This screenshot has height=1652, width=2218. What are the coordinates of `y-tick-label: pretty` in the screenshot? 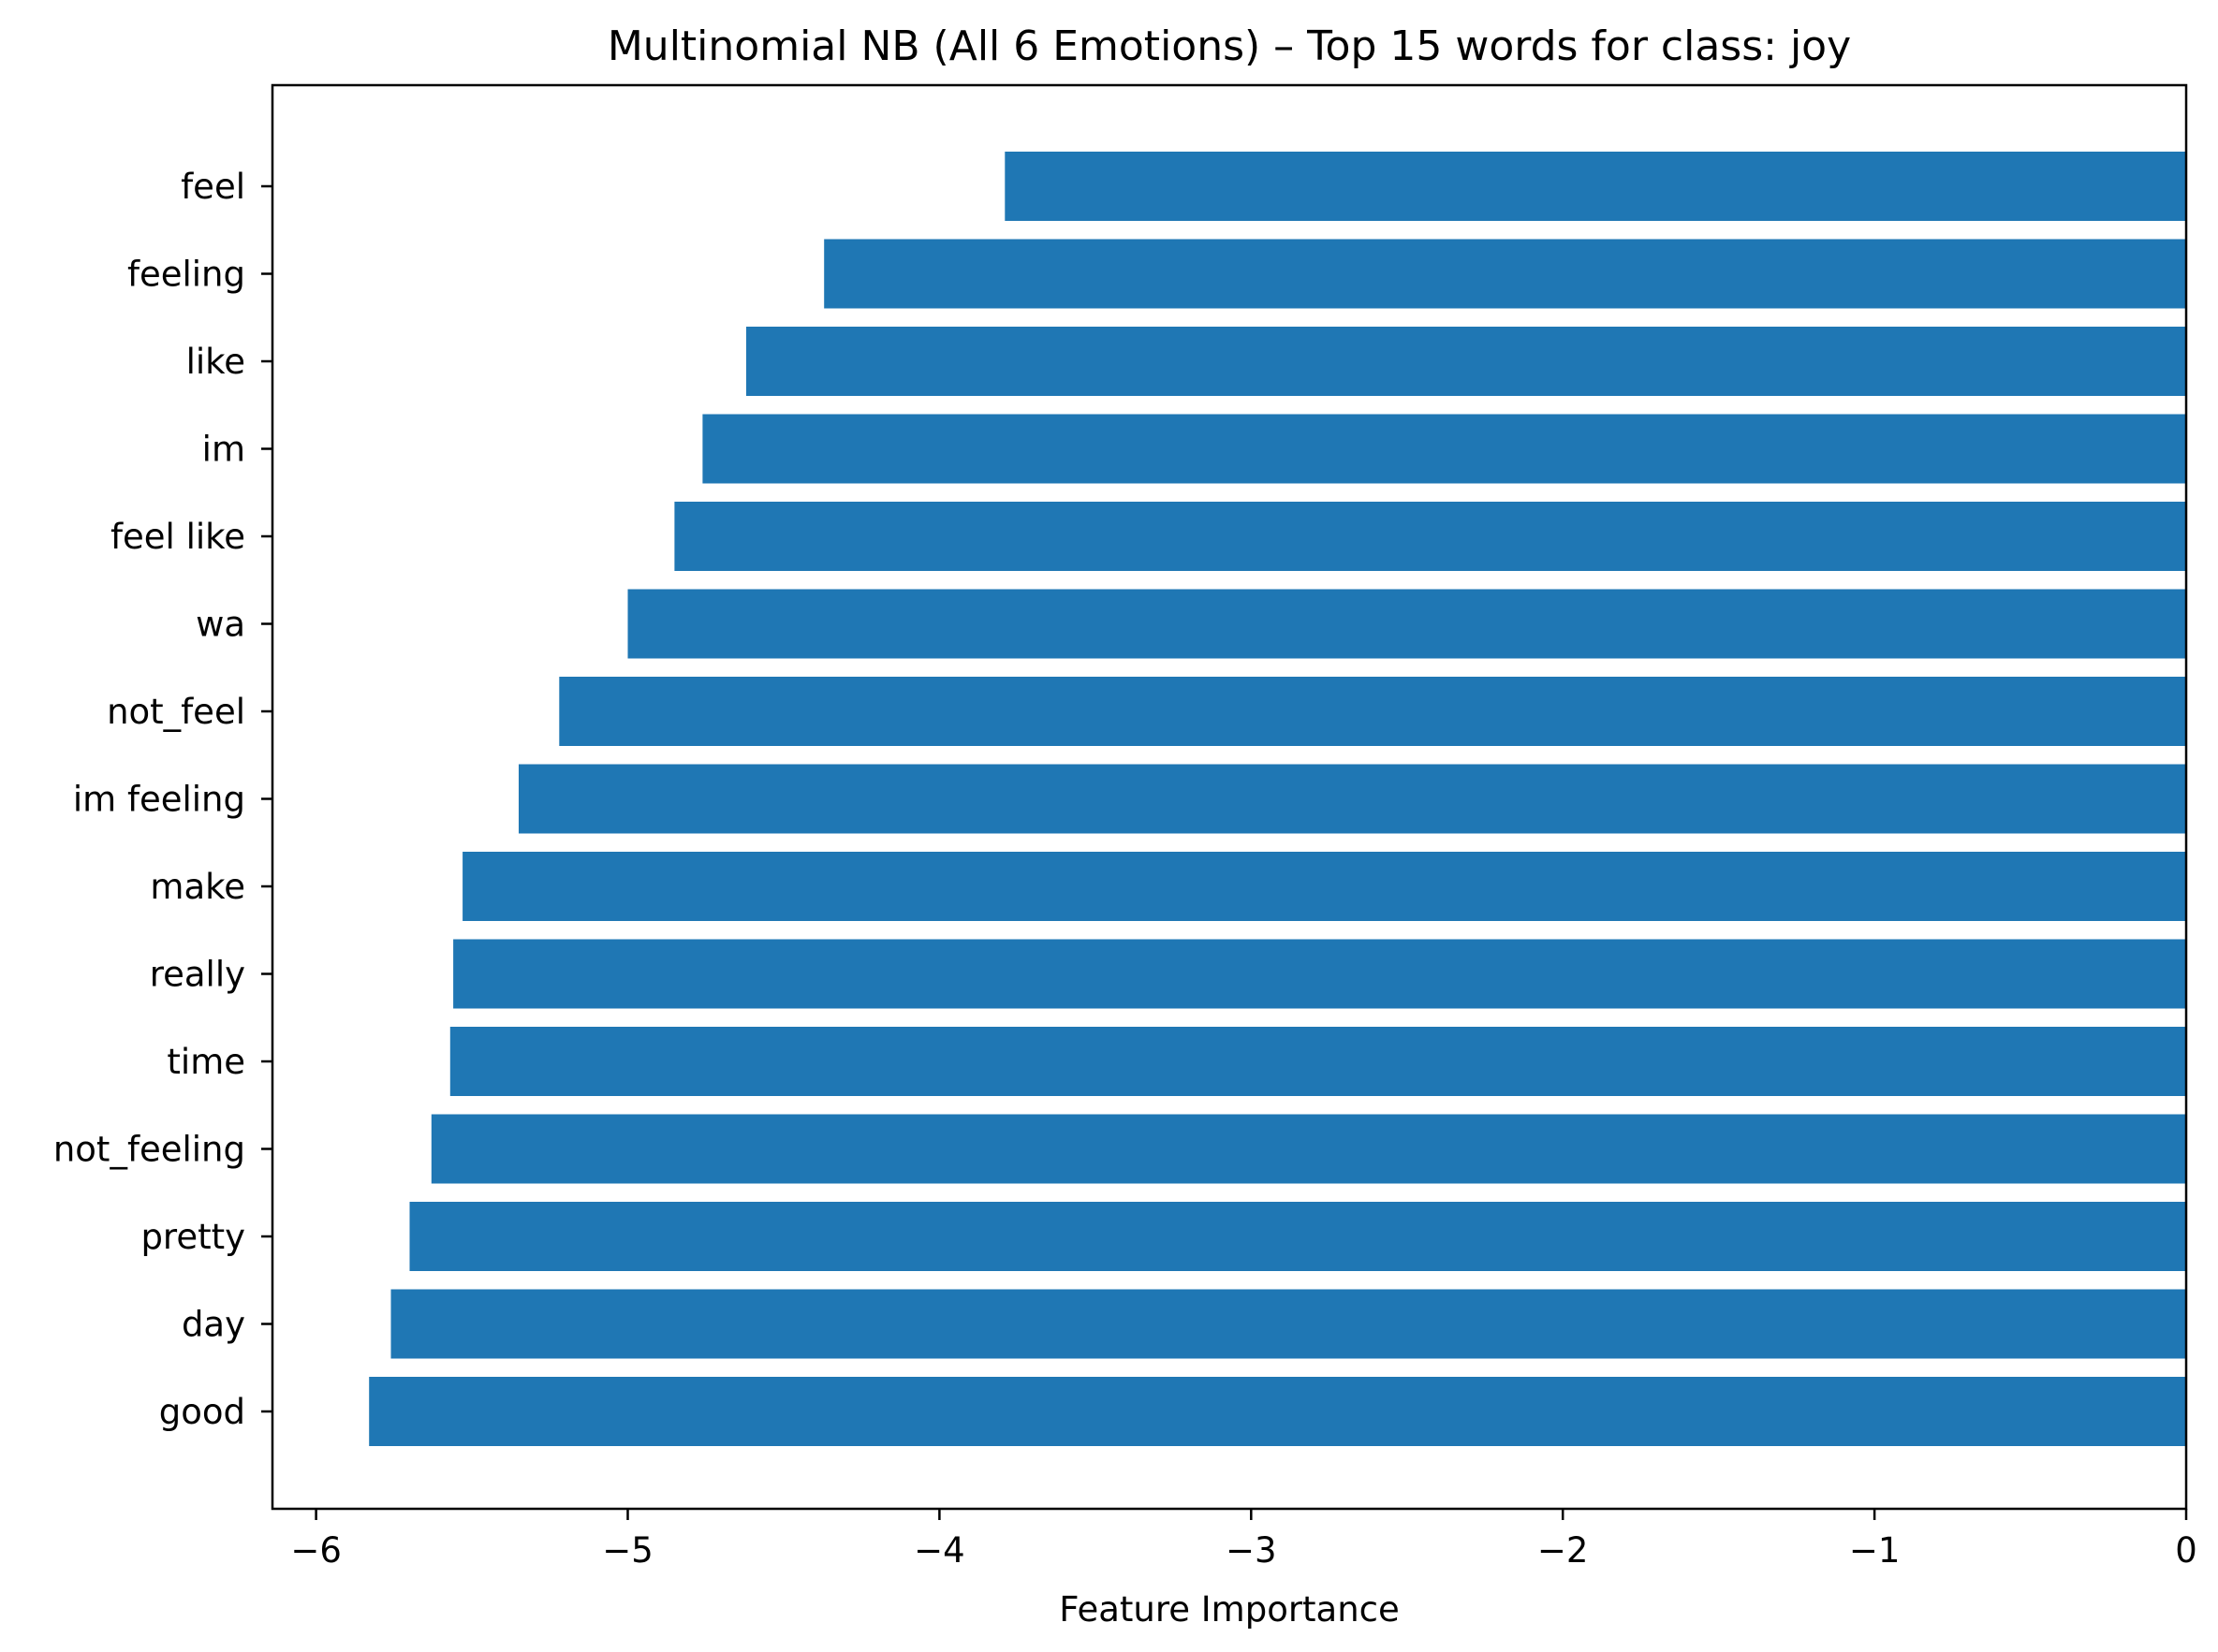 It's located at (193, 1237).